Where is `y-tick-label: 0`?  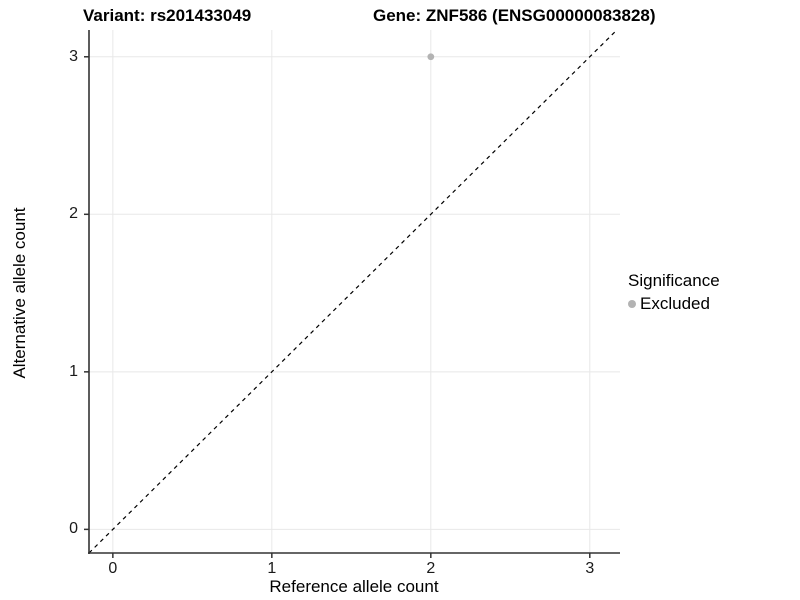 y-tick-label: 0 is located at coordinates (73, 529).